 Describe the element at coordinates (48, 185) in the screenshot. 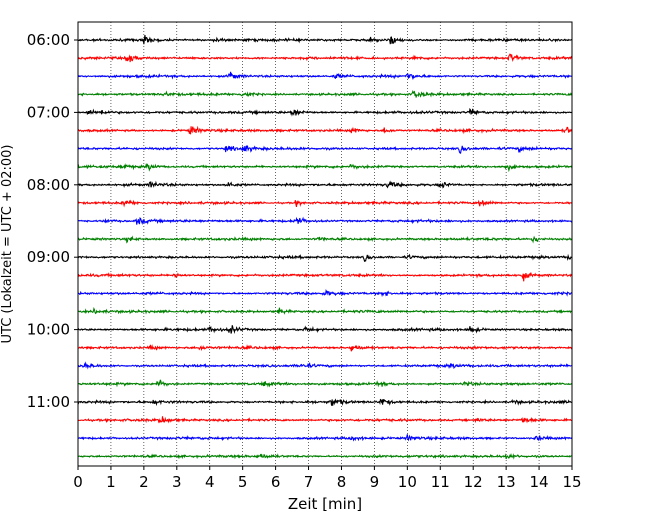

I see `y-tick-label: 08:00` at that location.